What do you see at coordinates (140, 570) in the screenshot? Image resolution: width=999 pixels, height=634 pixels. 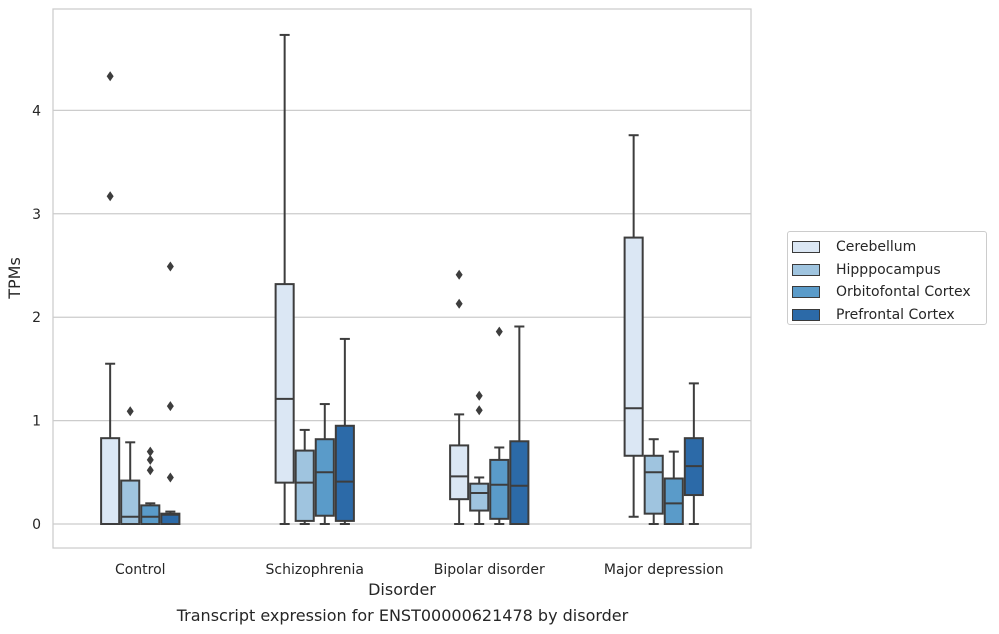 I see `x-tick-label: Control` at bounding box center [140, 570].